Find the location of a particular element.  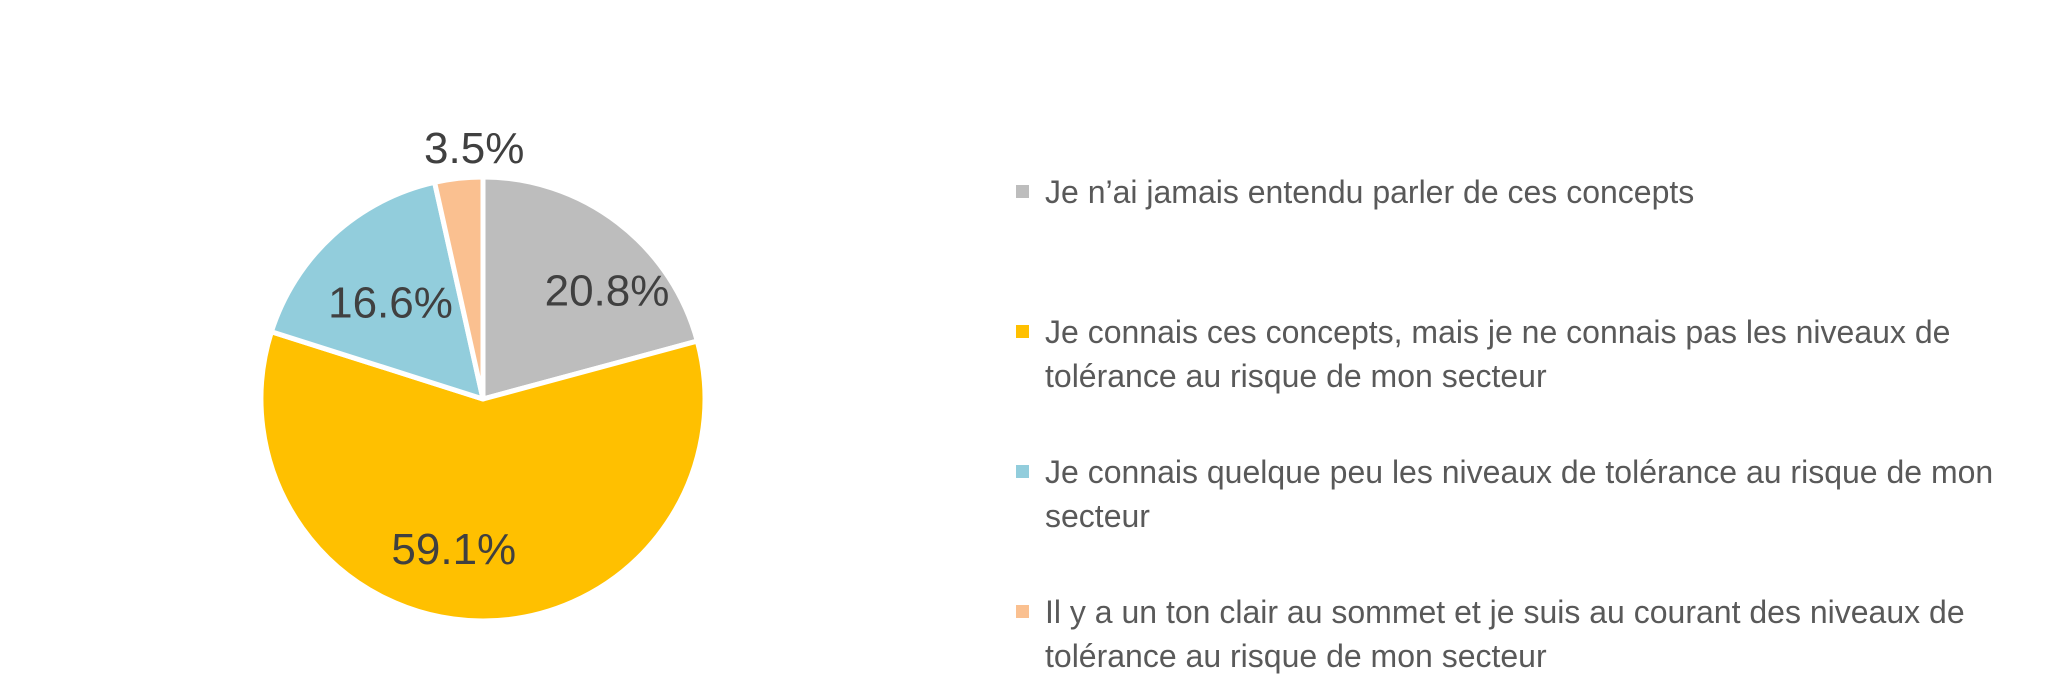

pie-slice-label: 16.6% is located at coordinates (390, 303).